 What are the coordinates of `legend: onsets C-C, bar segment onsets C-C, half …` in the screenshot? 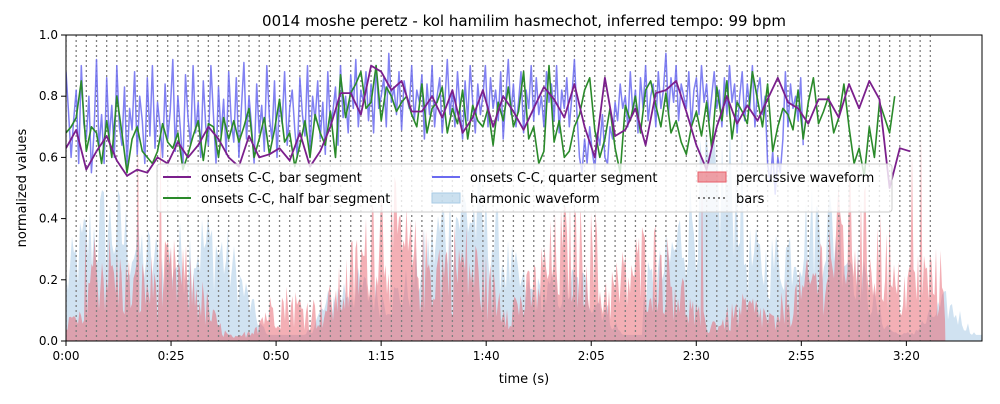 It's located at (524, 188).